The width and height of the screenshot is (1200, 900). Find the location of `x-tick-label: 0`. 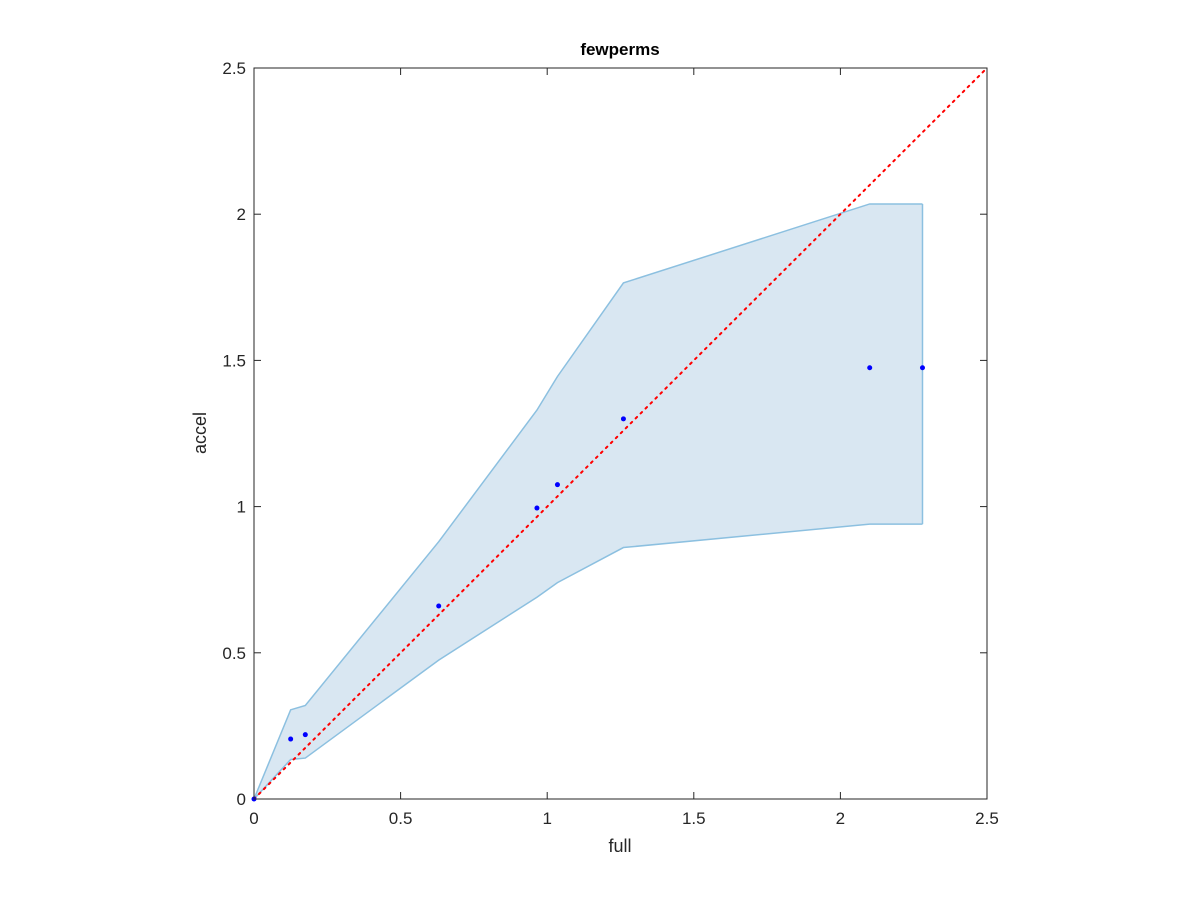

x-tick-label: 0 is located at coordinates (253, 818).